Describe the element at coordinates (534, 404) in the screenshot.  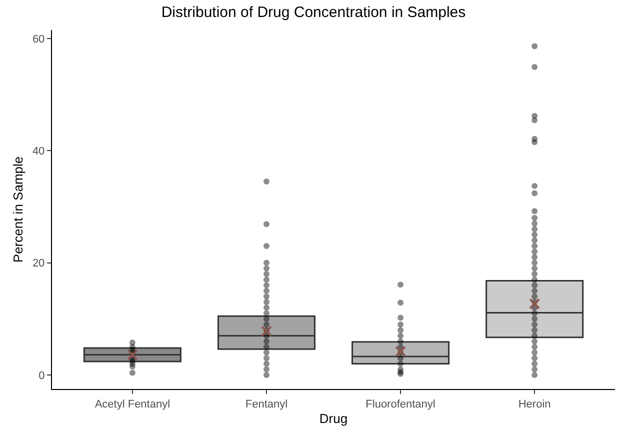
I see `x-tick-label: Heroin` at that location.